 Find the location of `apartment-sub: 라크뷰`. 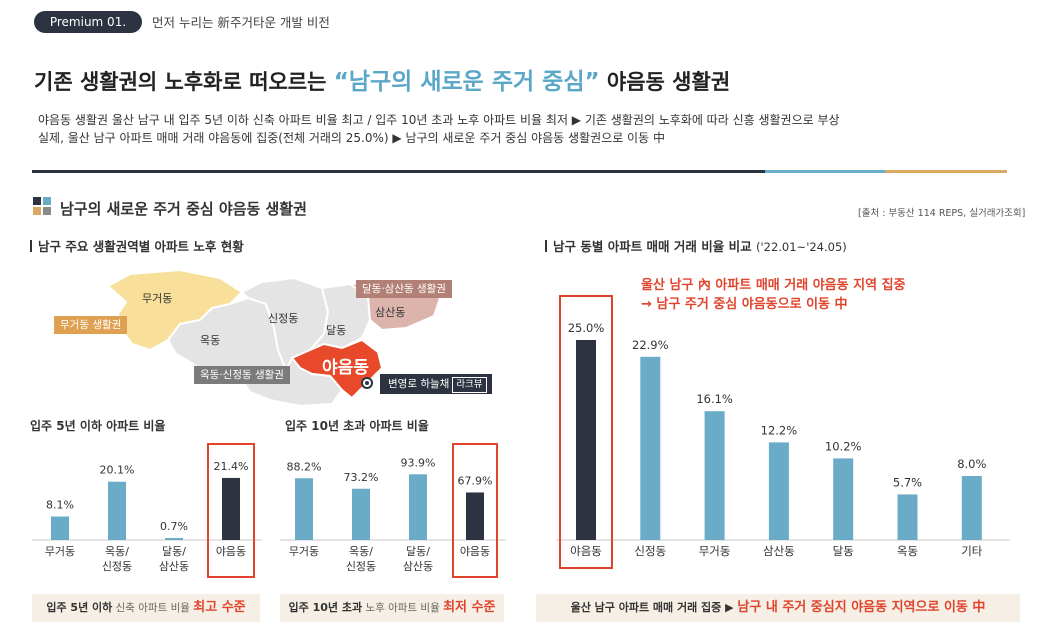

apartment-sub: 라크뷰 is located at coordinates (469, 385).